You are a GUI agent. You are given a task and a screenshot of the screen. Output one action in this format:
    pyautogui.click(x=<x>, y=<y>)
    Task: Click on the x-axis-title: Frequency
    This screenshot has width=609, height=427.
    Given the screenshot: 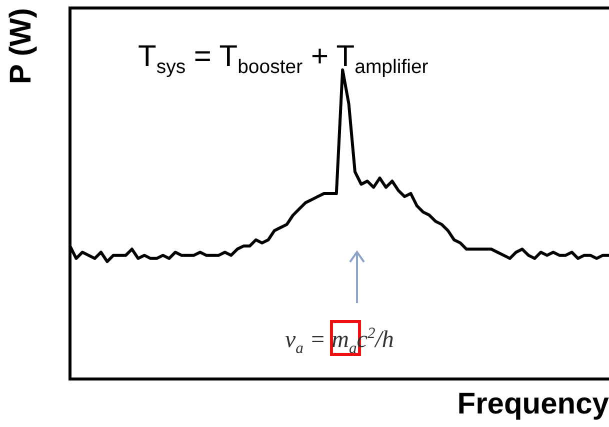 What is the action you would take?
    pyautogui.click(x=533, y=403)
    